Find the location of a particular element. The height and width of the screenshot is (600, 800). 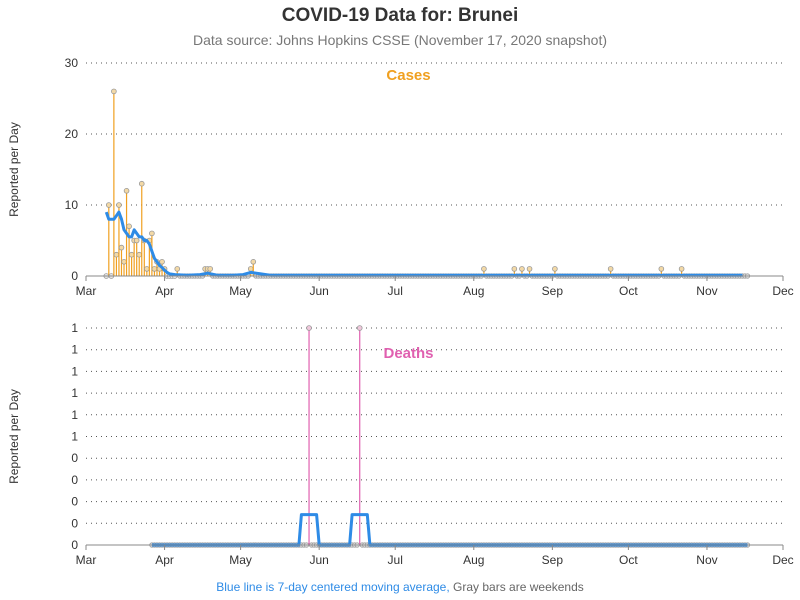

panel-title: Deaths is located at coordinates (408, 353).